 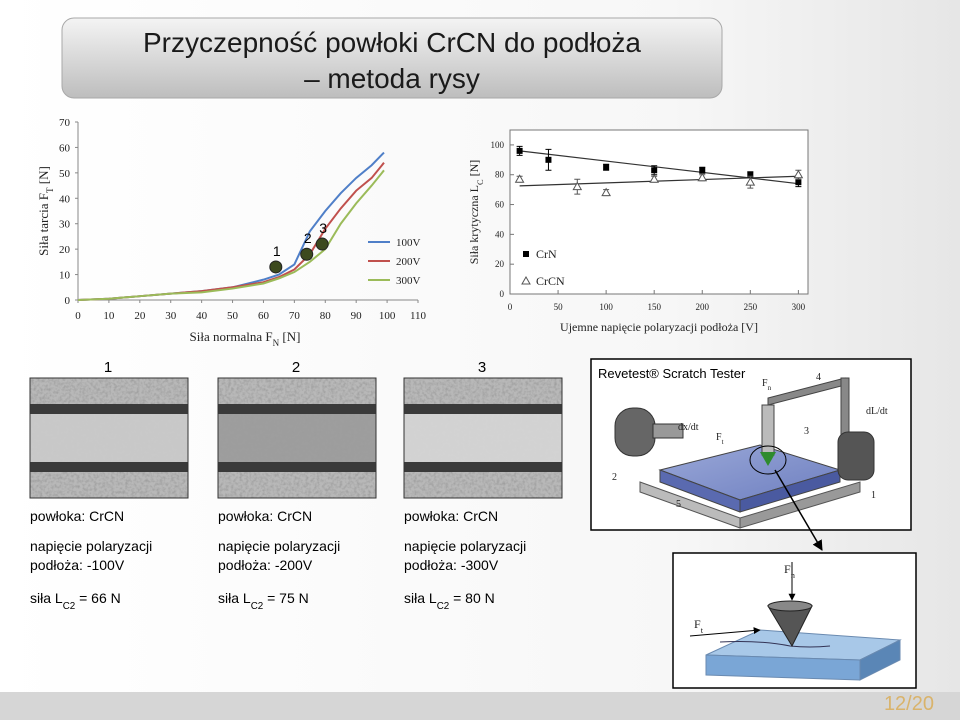 What do you see at coordinates (171, 316) in the screenshot?
I see `x-tick-label: 30` at bounding box center [171, 316].